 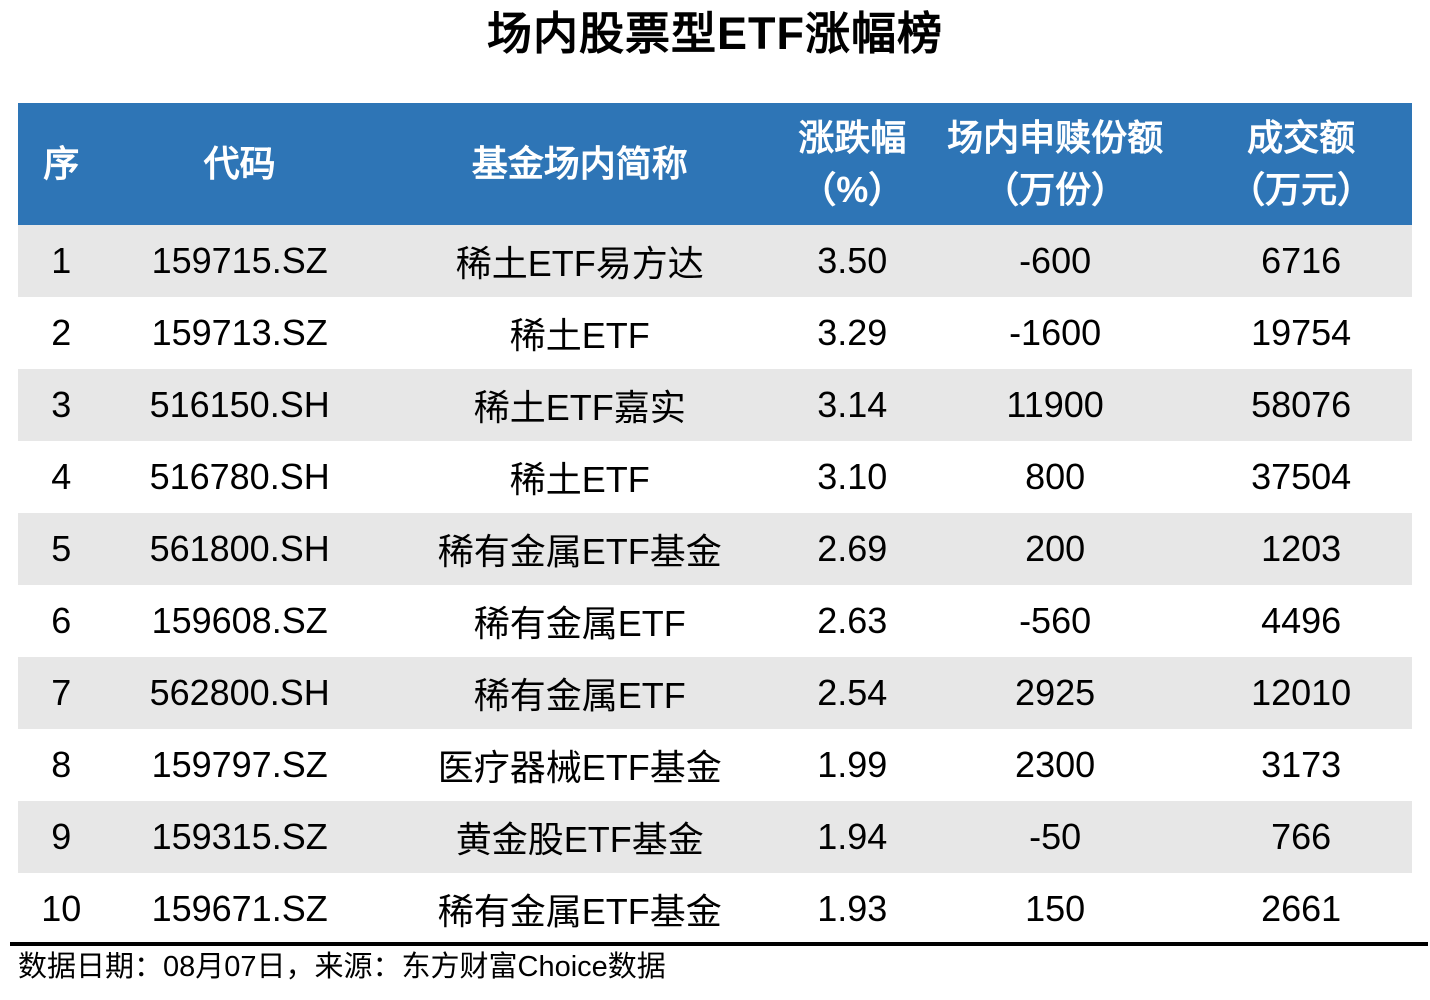 What do you see at coordinates (239, 404) in the screenshot?
I see `table-cell: 516150.SH` at bounding box center [239, 404].